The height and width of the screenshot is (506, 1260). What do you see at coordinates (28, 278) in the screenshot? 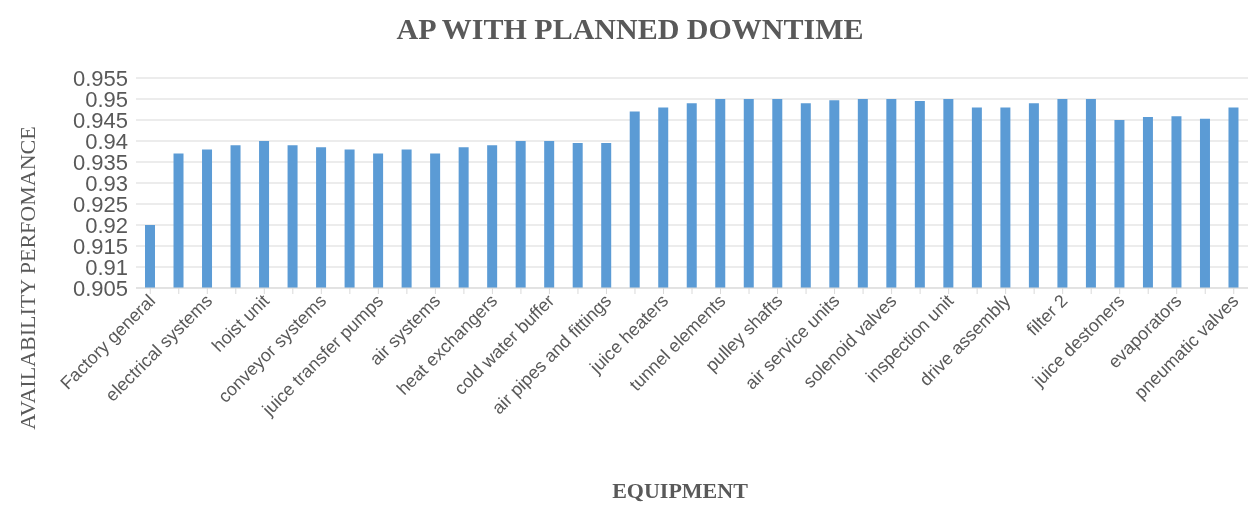
I see `y-axis-title: AVAILABILITY PERFOMANCE` at bounding box center [28, 278].